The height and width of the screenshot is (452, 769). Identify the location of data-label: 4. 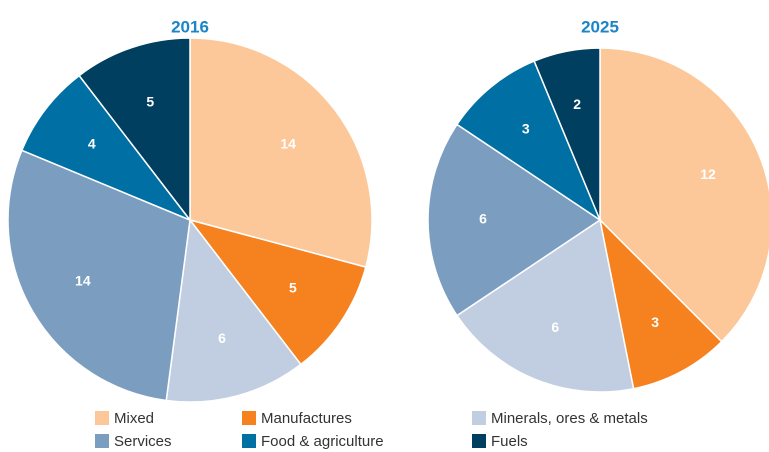
(92, 143).